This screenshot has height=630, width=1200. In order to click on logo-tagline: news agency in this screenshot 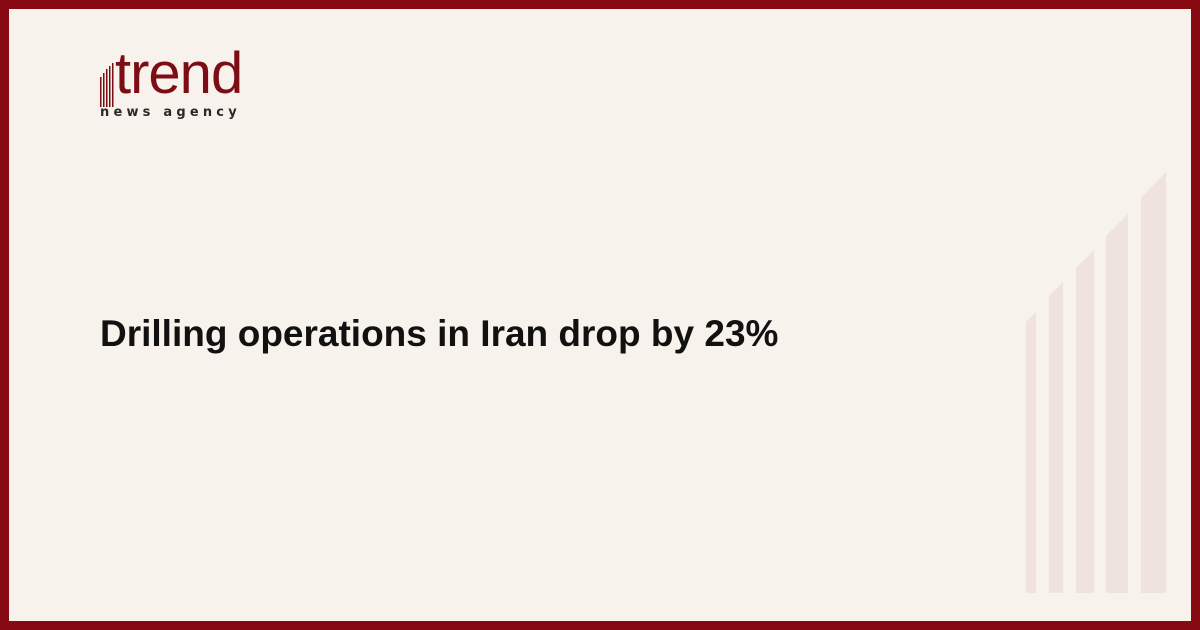, I will do `click(170, 112)`.